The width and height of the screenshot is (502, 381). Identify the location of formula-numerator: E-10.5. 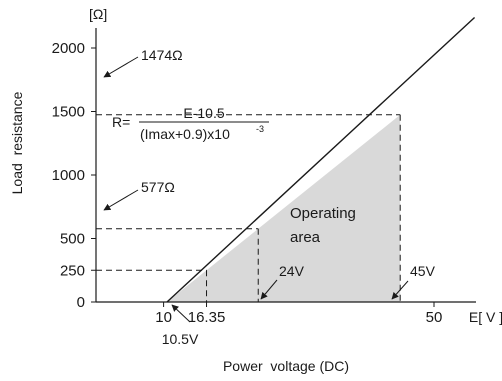
(203, 113).